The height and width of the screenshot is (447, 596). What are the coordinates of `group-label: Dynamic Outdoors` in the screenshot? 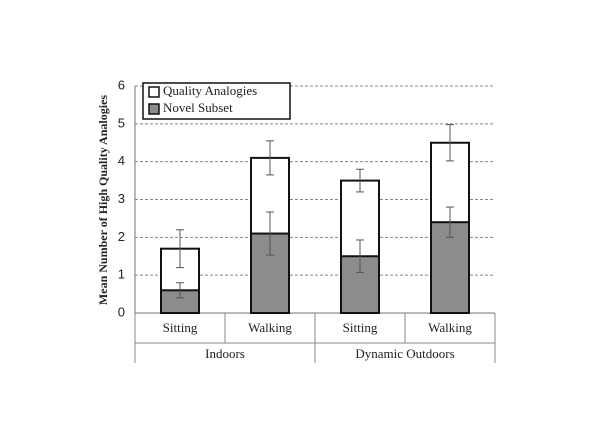 It's located at (404, 353).